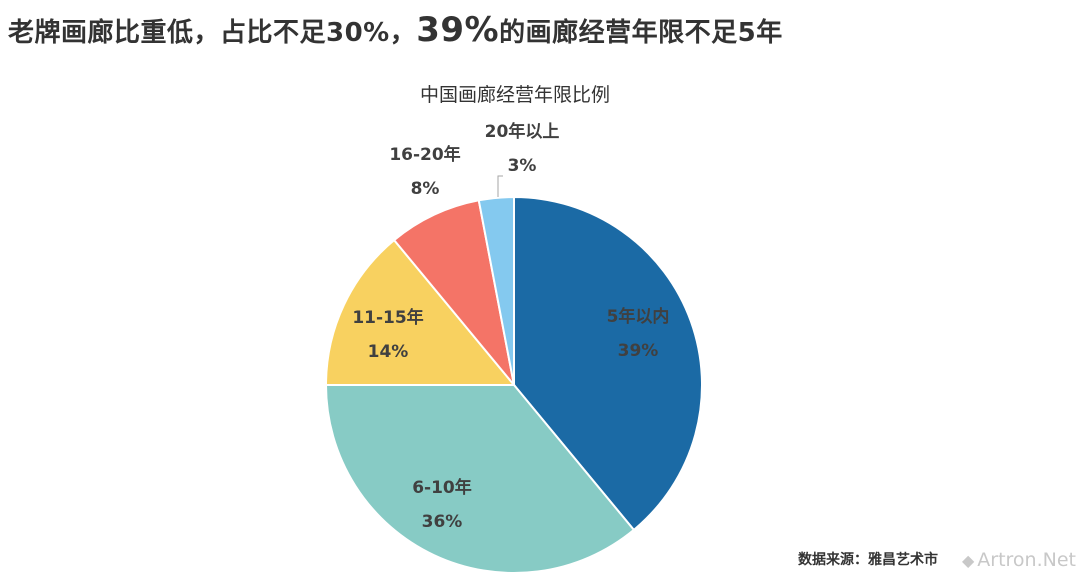  Describe the element at coordinates (641, 33) in the screenshot. I see `headline-text-end: 的画廊经营年限不足5年` at that location.